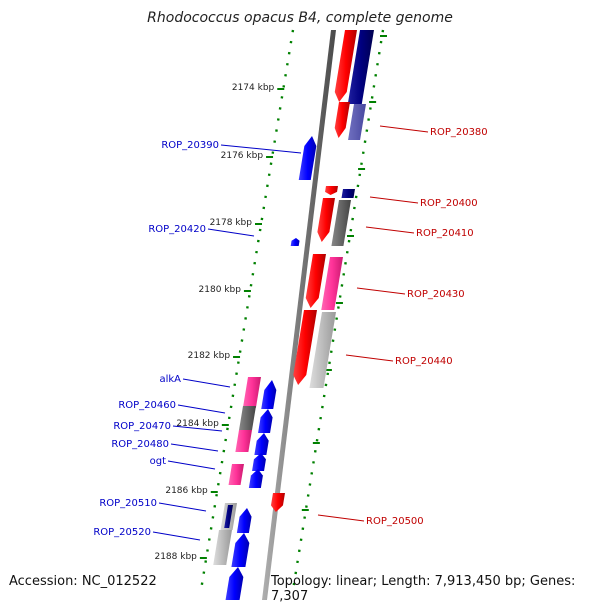  What do you see at coordinates (209, 356) in the screenshot?
I see `scale-tick-label: 2182 kbp` at bounding box center [209, 356].